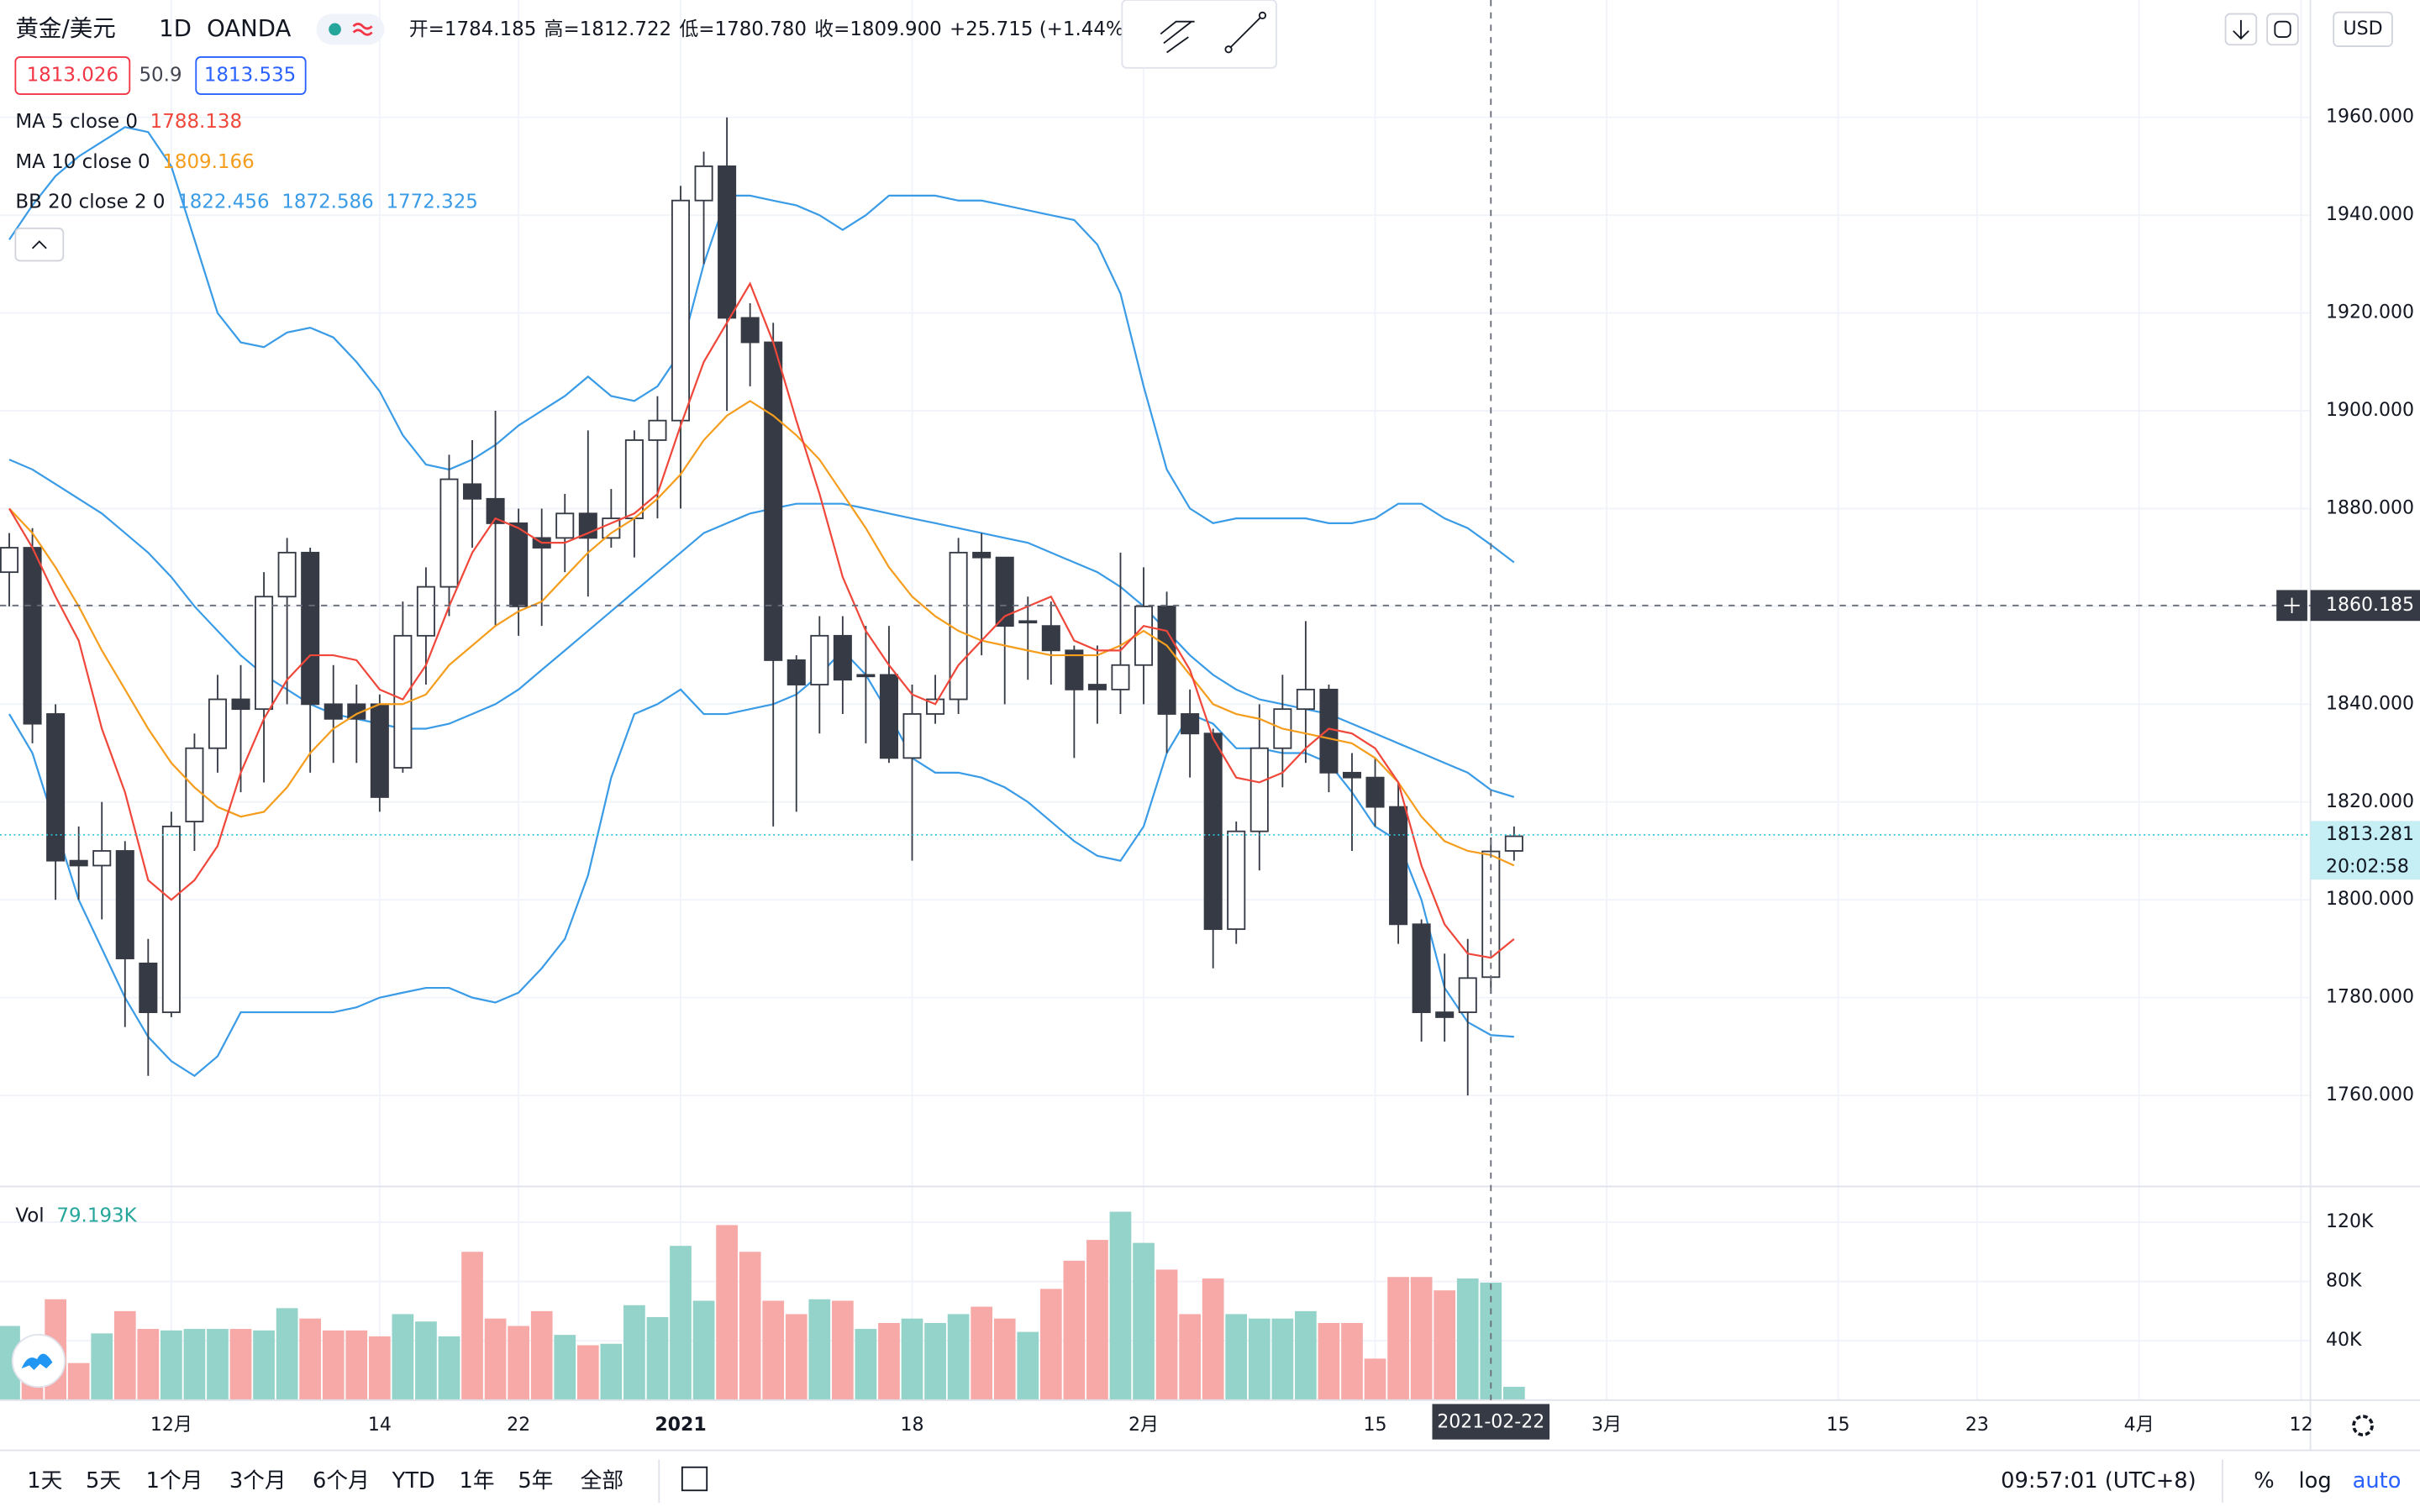  I want to click on collapse-button, so click(39, 244).